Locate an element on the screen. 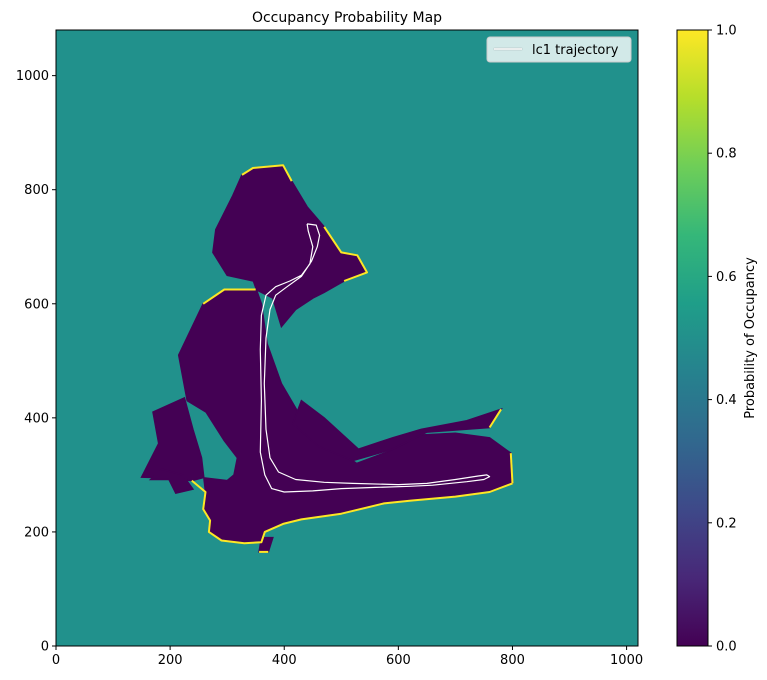  x-tick-label: 1000 is located at coordinates (626, 660).